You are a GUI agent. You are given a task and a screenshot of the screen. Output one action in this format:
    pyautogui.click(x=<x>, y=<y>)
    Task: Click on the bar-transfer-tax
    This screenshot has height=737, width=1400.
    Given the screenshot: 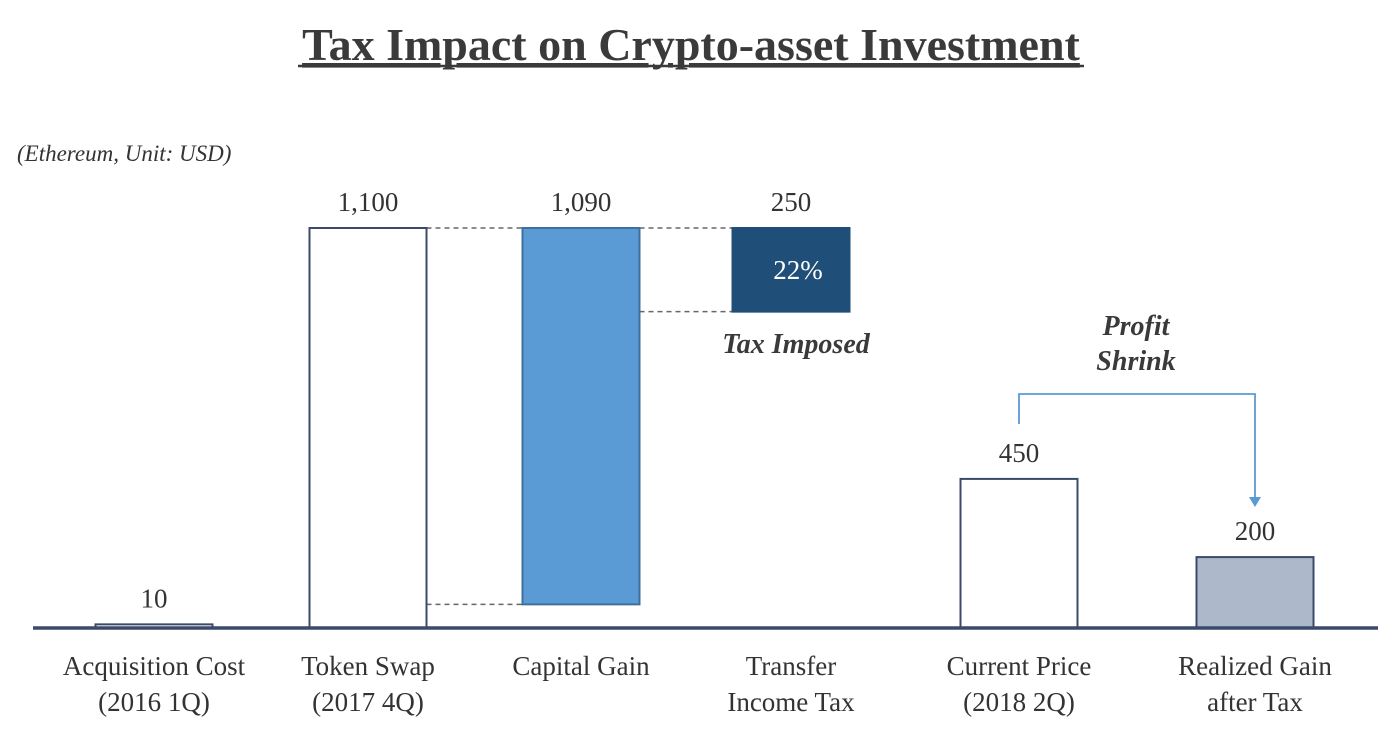 What is the action you would take?
    pyautogui.click(x=791, y=270)
    